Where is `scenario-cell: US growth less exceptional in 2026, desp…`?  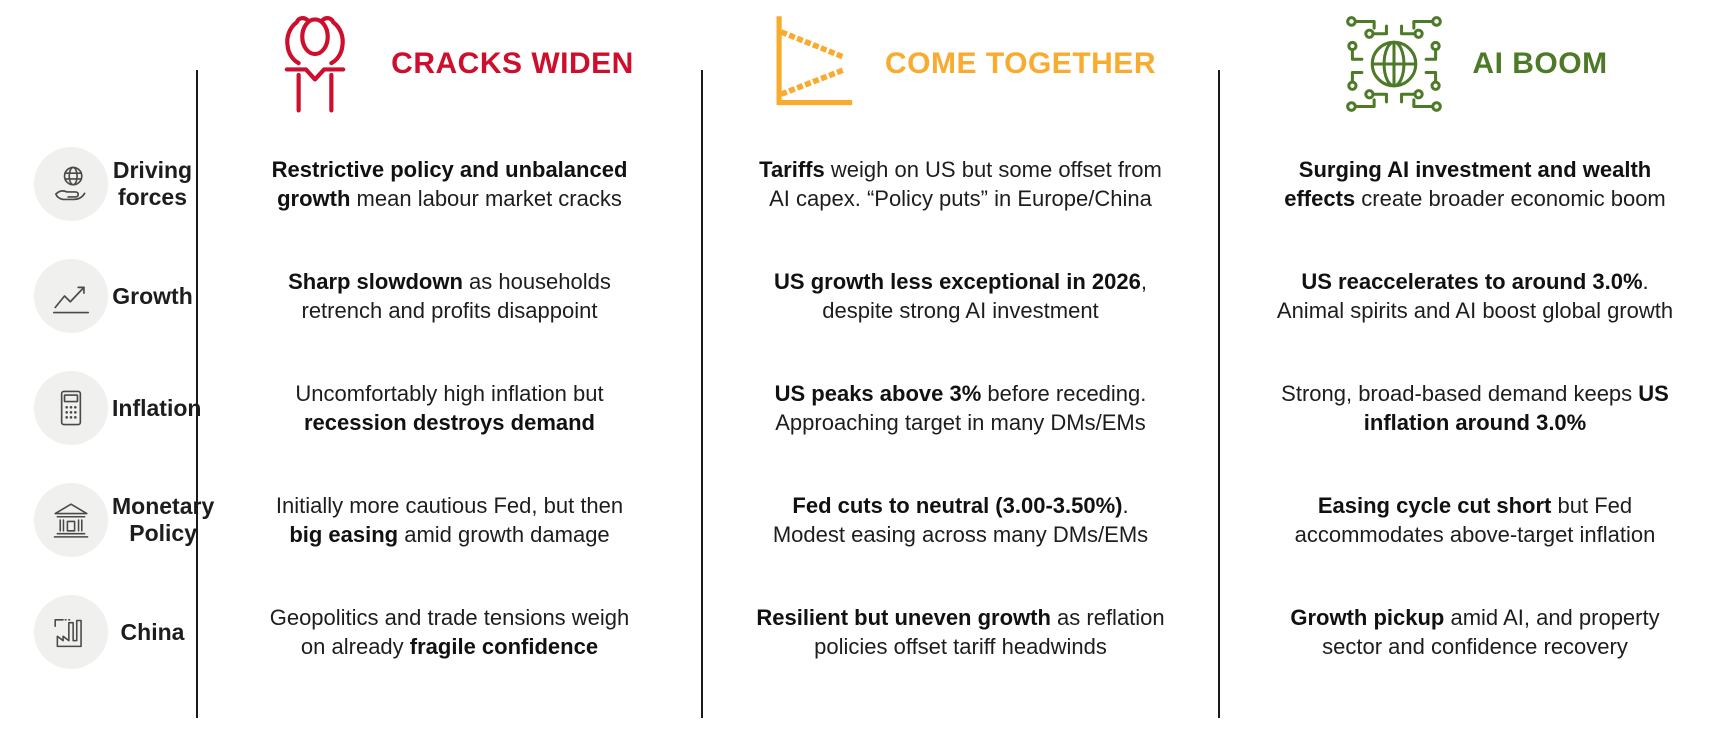 scenario-cell: US growth less exceptional in 2026, desp… is located at coordinates (960, 296).